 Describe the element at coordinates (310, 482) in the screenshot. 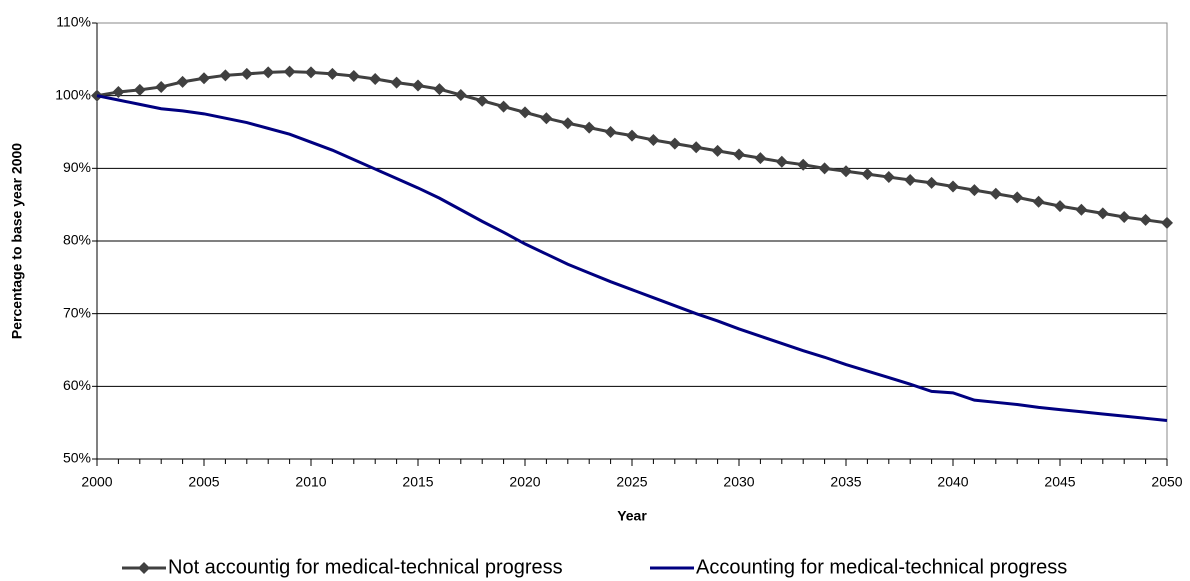

I see `x-tick-label: 2010` at that location.